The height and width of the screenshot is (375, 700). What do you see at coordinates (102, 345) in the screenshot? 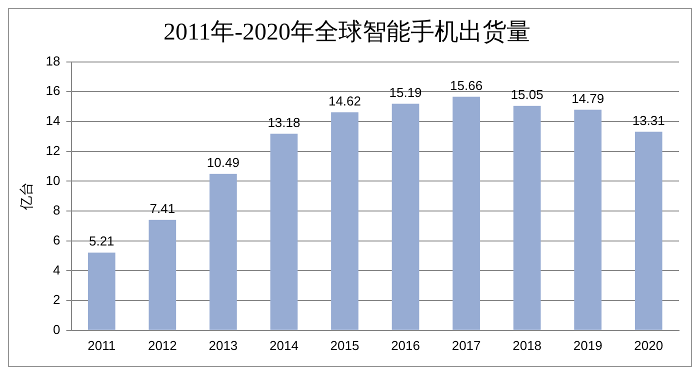
I see `x-tick-label: 2011` at bounding box center [102, 345].